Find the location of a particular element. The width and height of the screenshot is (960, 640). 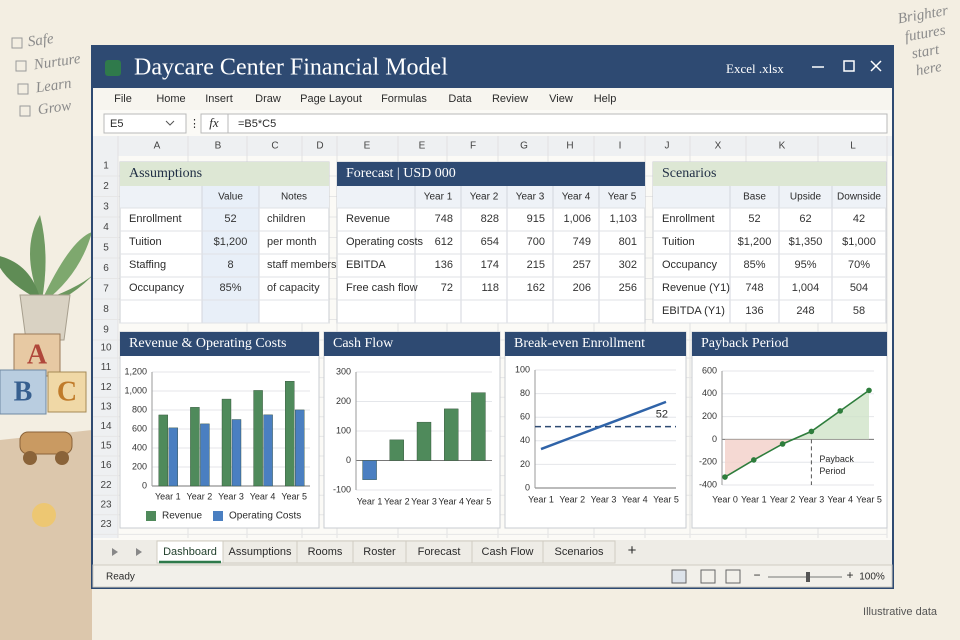

y-tick-label: 600 is located at coordinates (139, 428).